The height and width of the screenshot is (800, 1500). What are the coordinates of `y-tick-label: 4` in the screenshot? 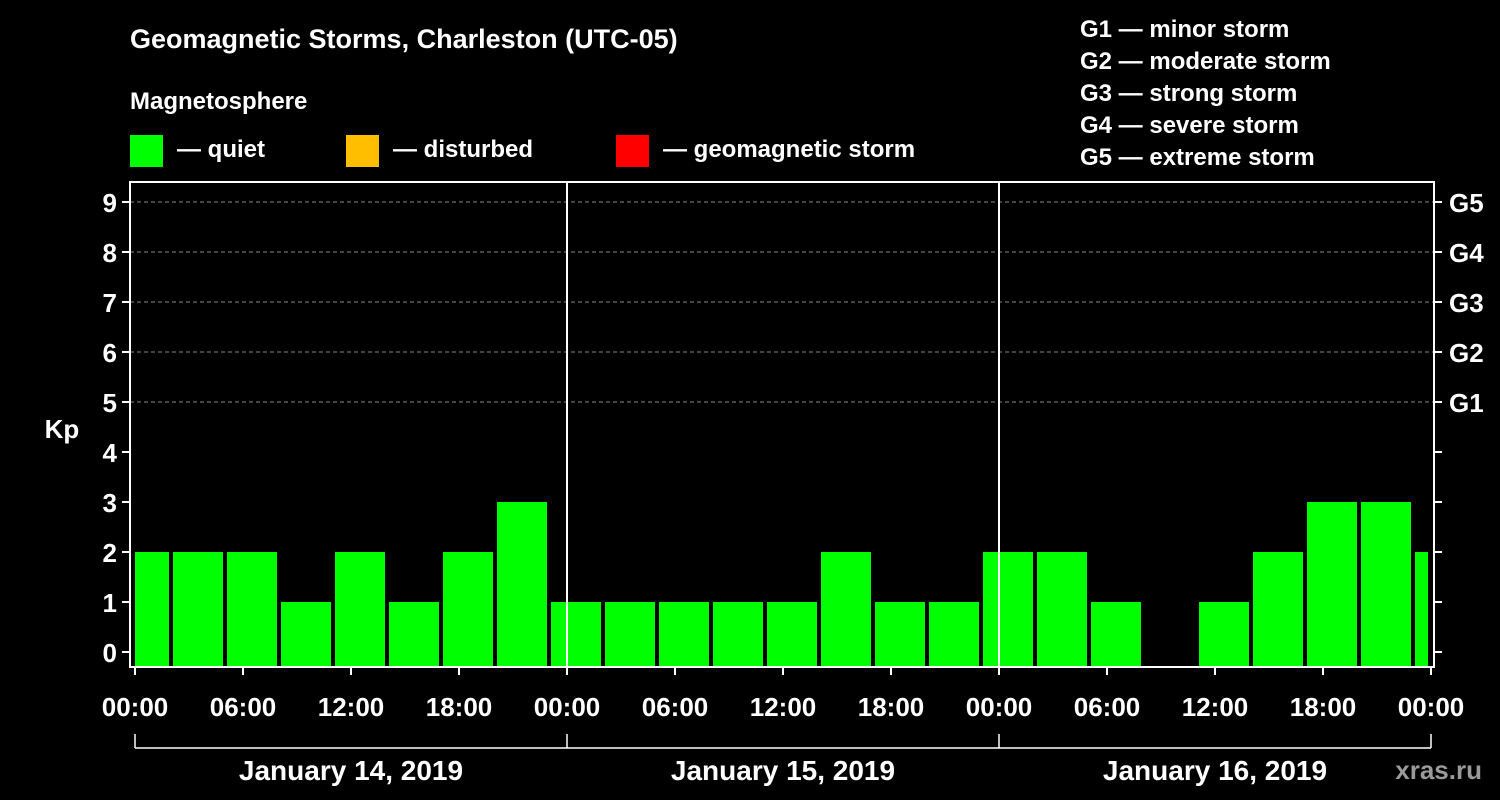 It's located at (110, 453).